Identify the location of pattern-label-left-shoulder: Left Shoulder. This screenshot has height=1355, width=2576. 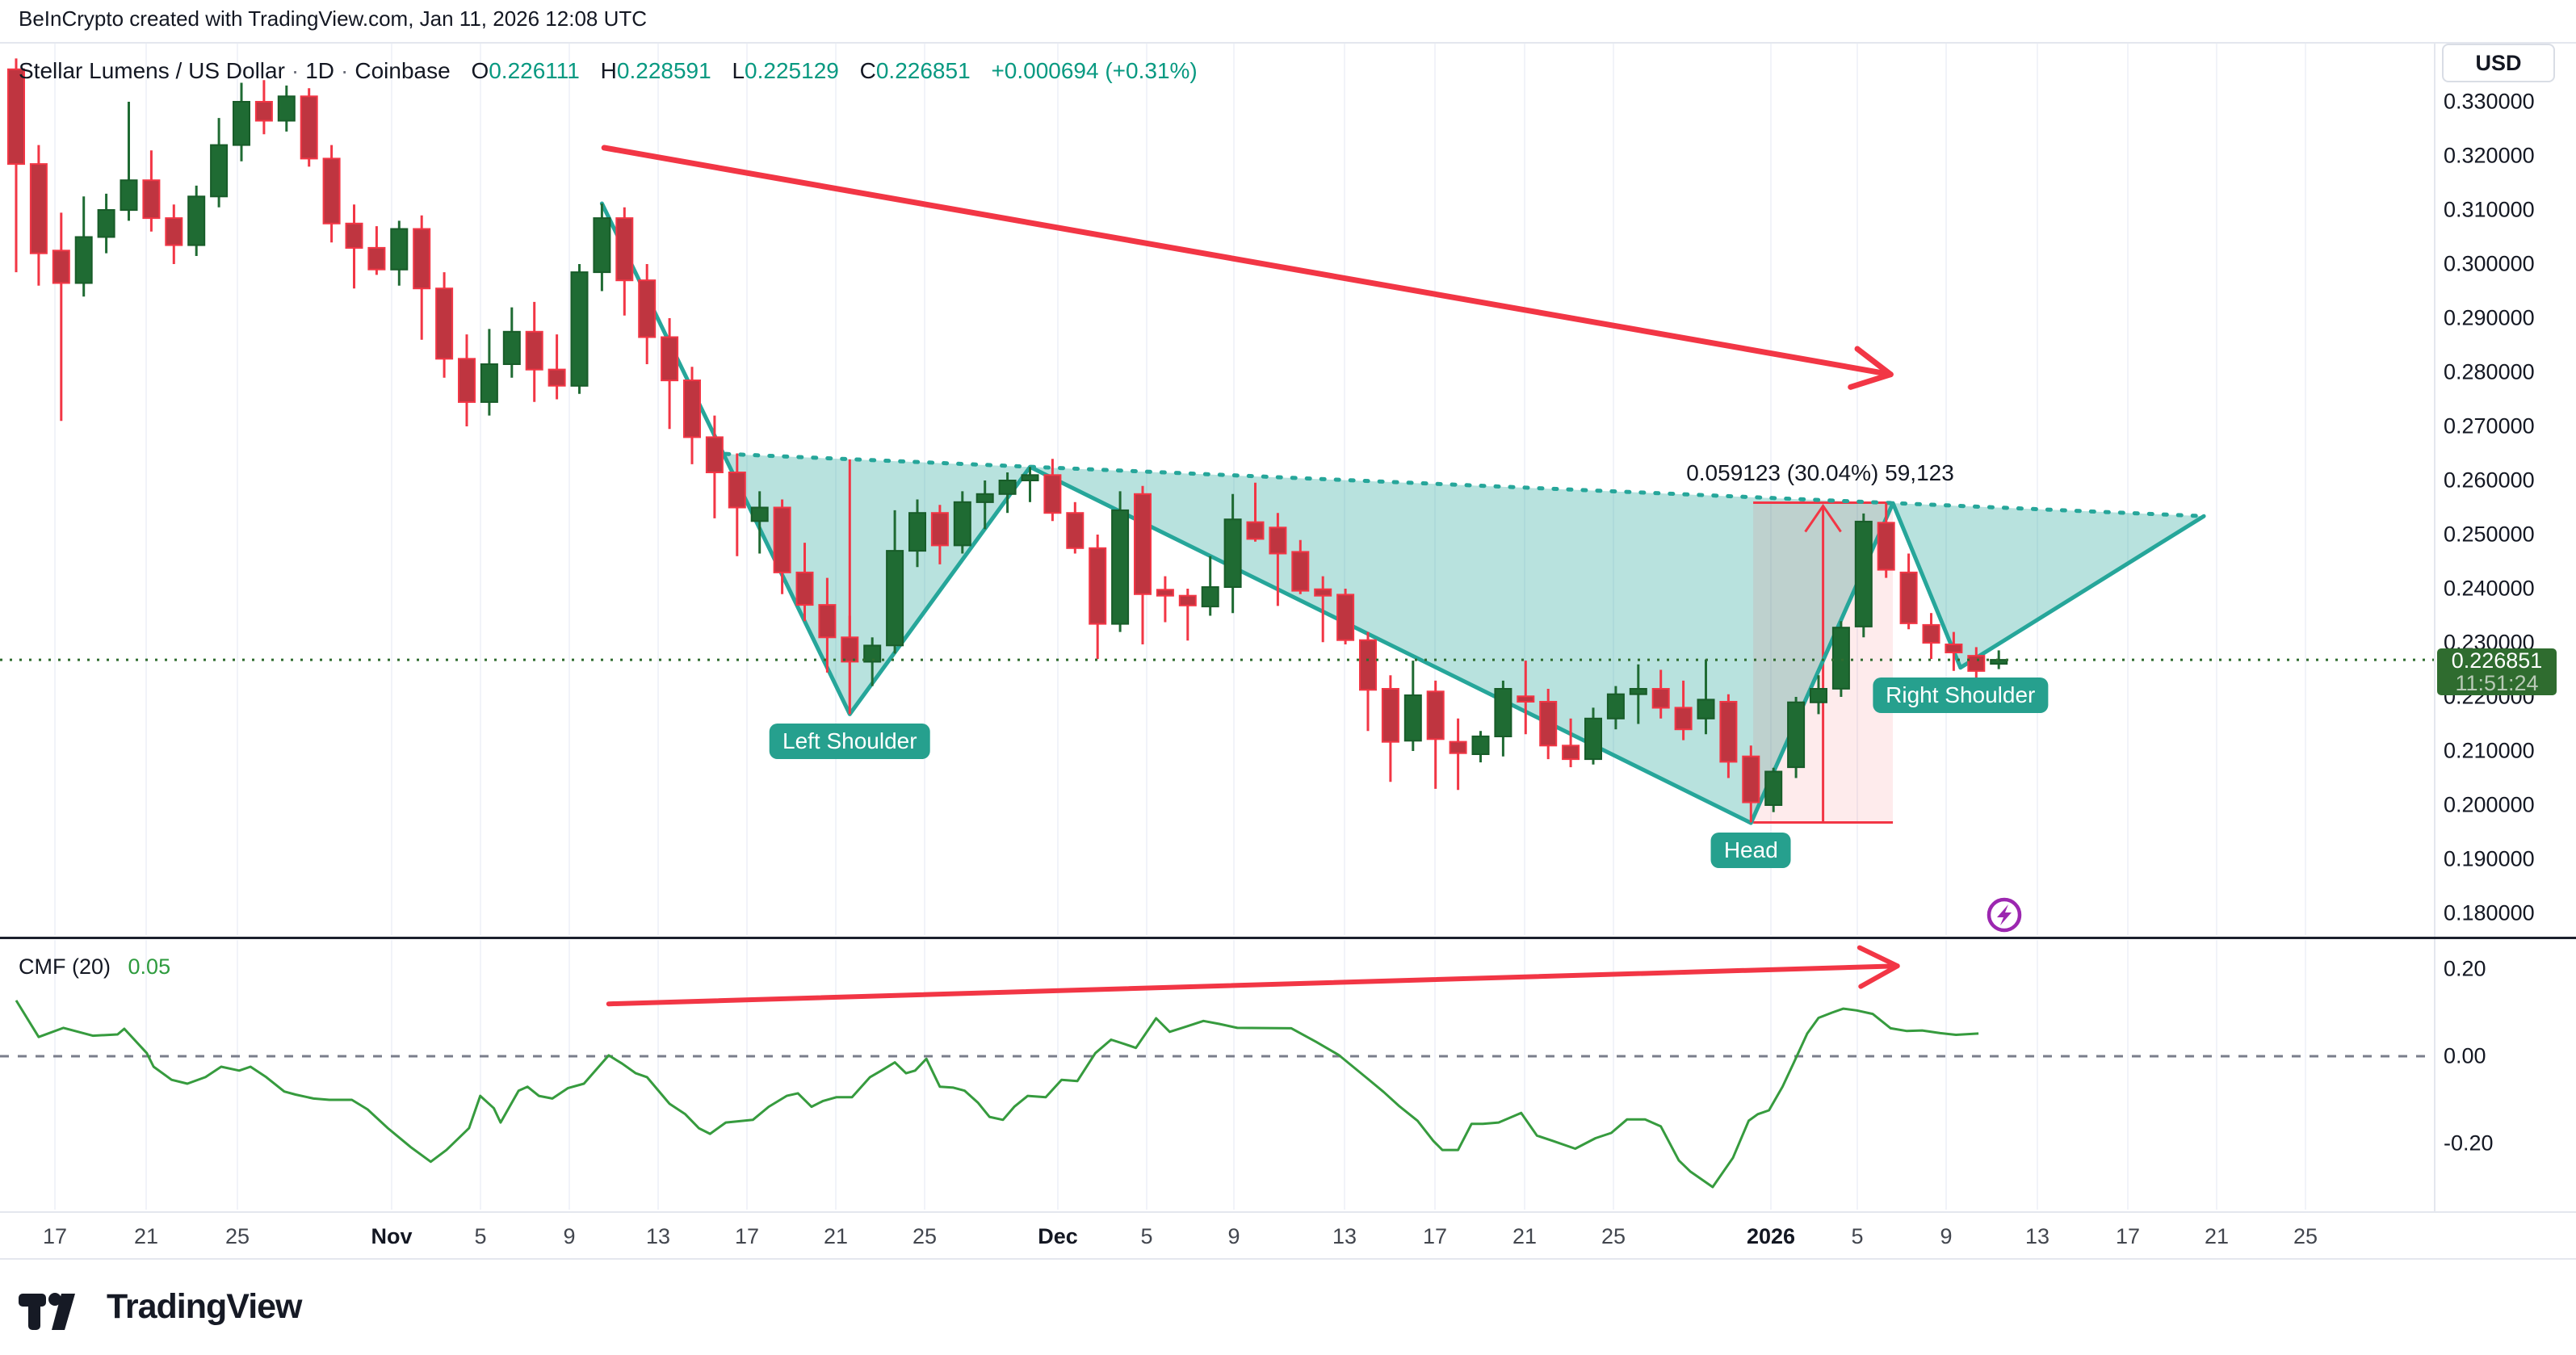
(850, 742).